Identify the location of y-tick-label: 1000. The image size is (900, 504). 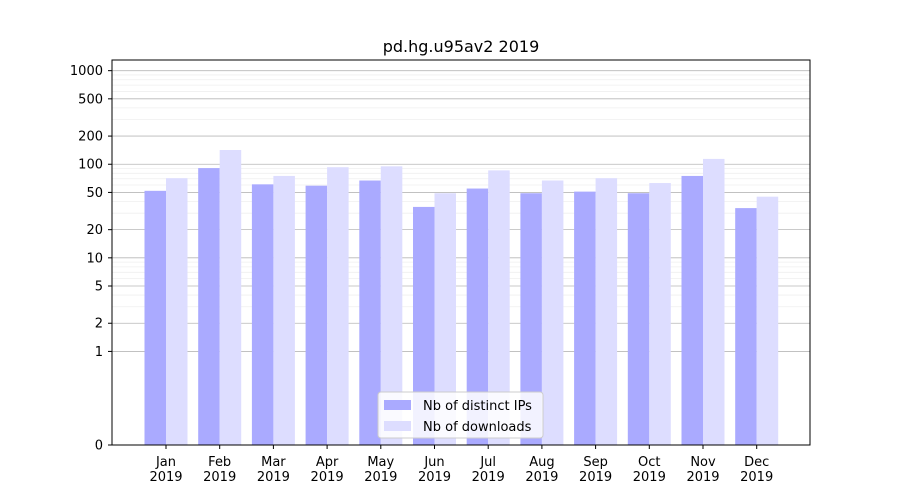
(86, 71).